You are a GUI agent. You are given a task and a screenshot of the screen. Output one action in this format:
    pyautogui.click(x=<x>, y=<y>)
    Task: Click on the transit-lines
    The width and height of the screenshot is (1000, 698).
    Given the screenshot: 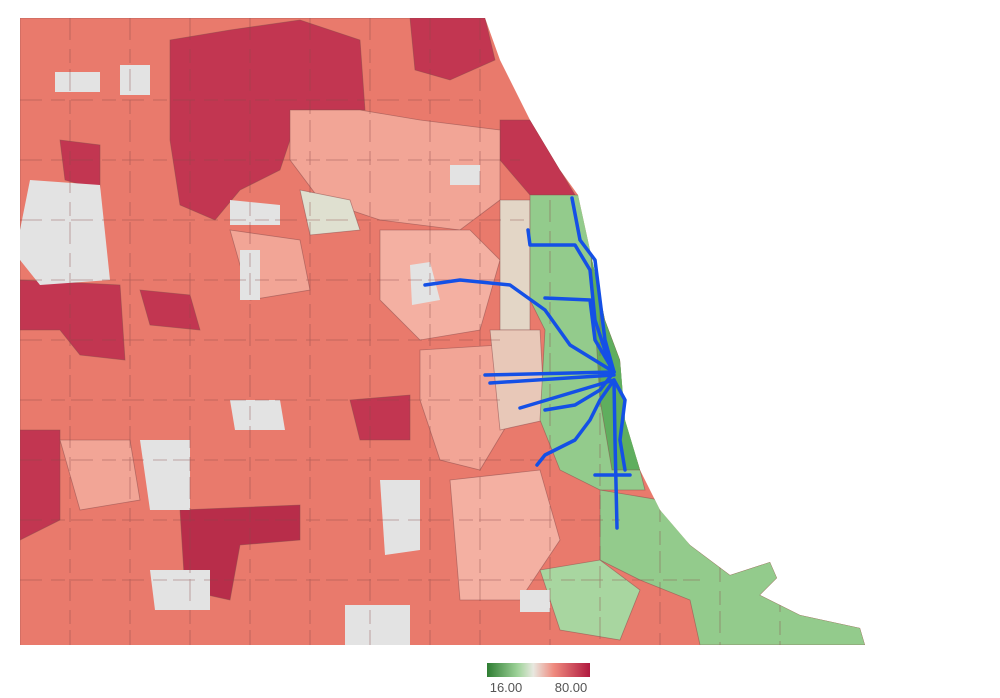 What is the action you would take?
    pyautogui.click(x=527, y=363)
    